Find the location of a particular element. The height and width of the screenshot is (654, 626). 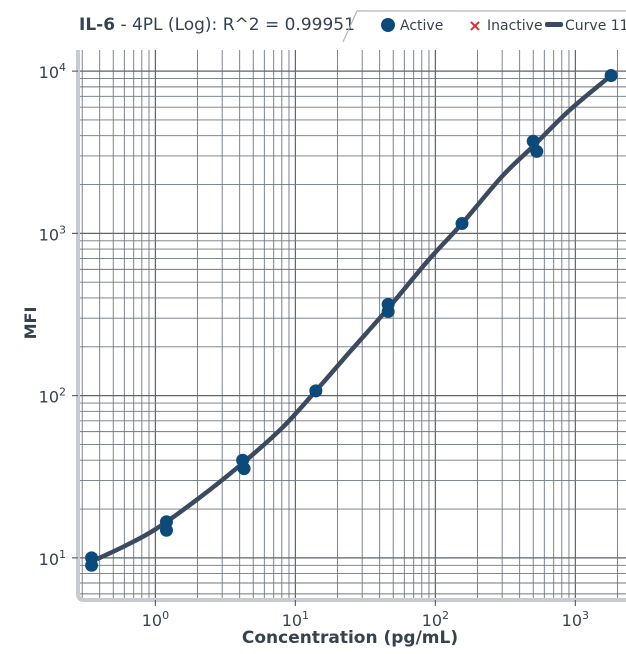

x-tick-label: 10² is located at coordinates (435, 619).